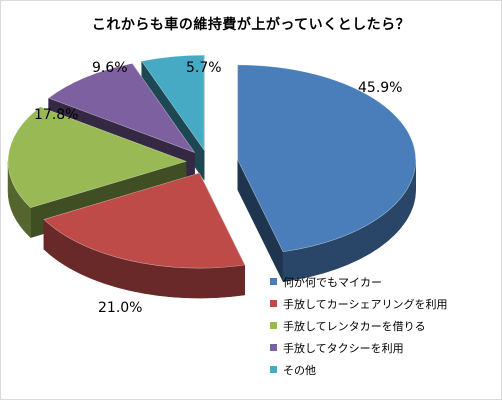 The width and height of the screenshot is (502, 400). I want to click on chart-title: これからも車の維持費が上がっていくとしたら？, so click(251, 25).